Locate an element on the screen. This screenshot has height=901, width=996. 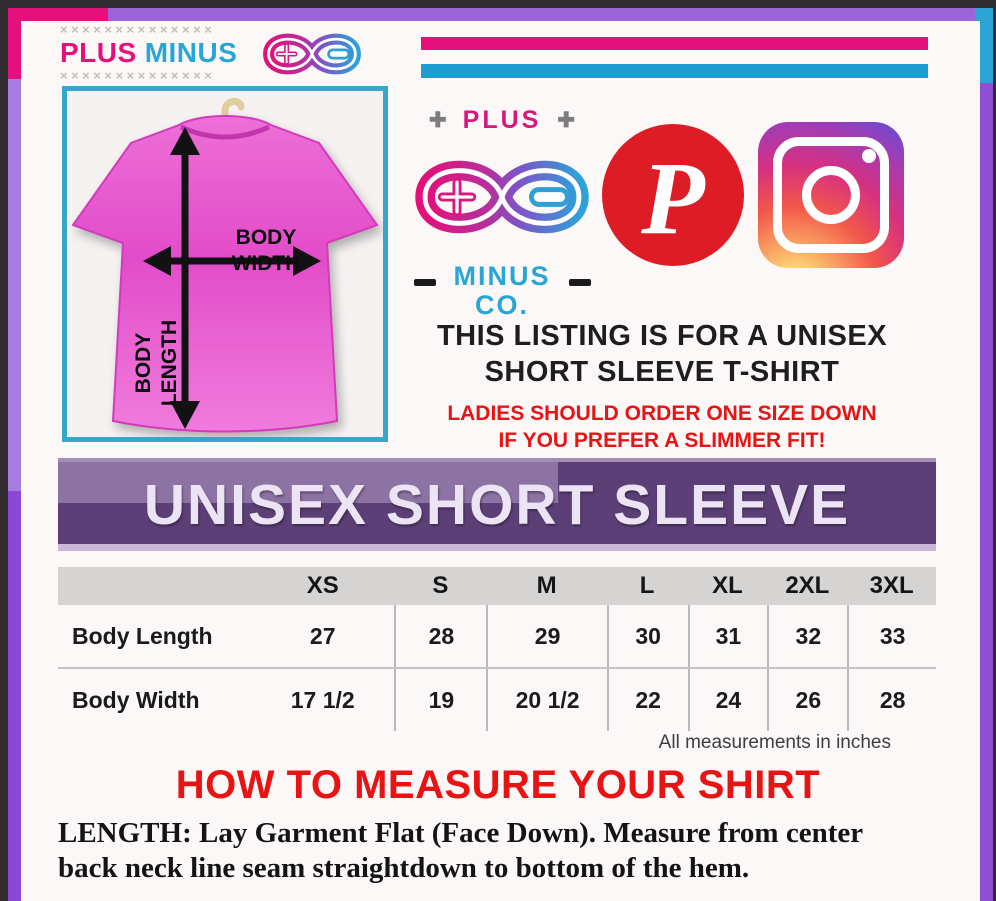
warning-line-2: IF YOU PREFER A SLIMMER FIT! is located at coordinates (662, 440).